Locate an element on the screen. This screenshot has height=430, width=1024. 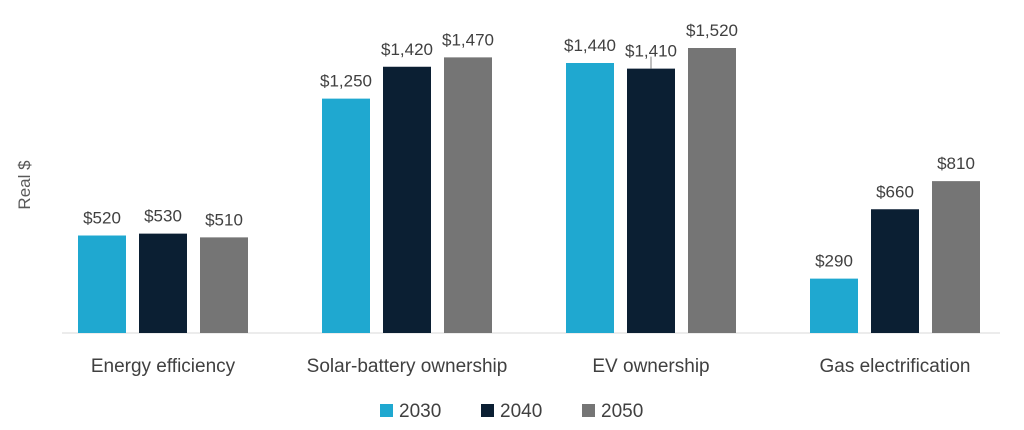
y-axis-label: Real $ is located at coordinates (24, 185).